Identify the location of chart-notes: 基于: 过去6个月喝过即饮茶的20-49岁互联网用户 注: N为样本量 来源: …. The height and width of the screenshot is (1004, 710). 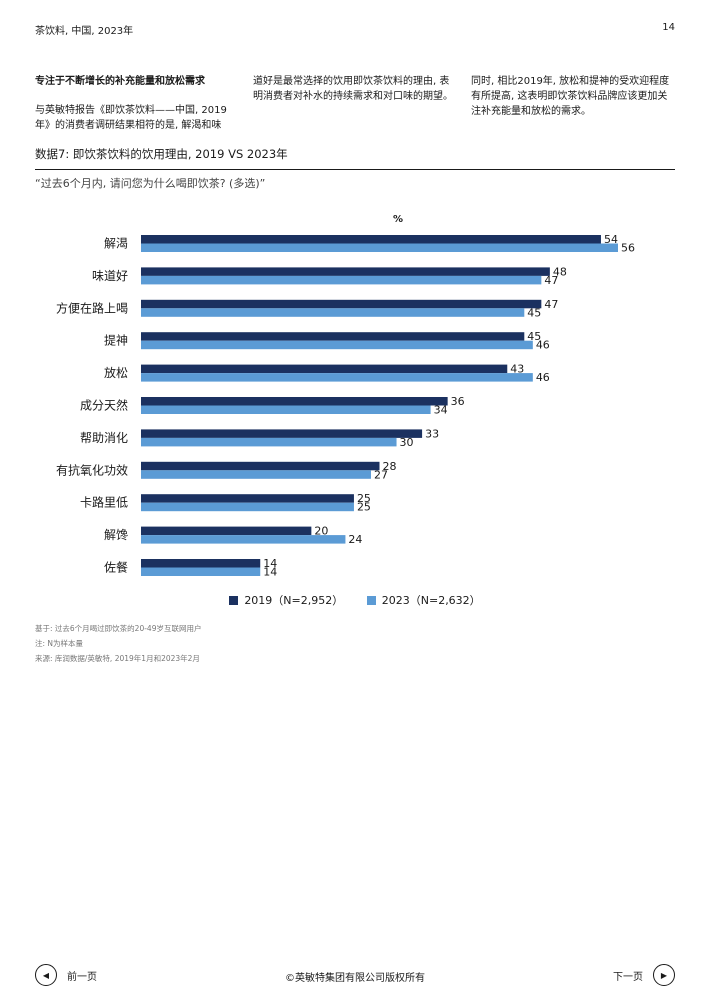
(118, 643).